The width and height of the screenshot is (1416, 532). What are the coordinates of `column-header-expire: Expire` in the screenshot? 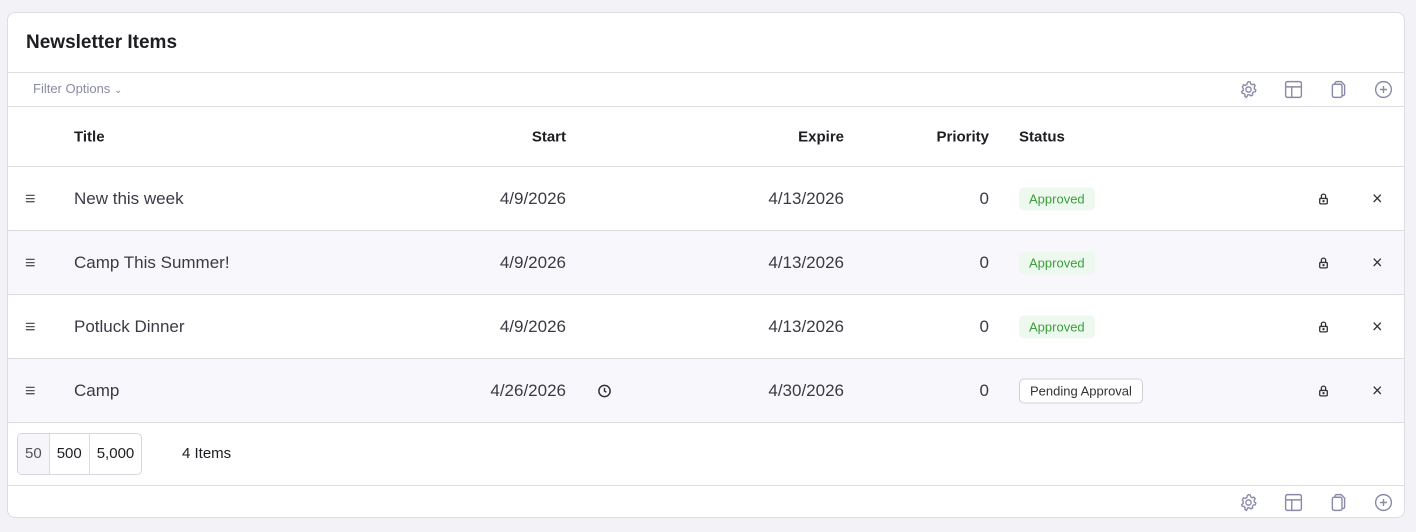 It's located at (821, 136).